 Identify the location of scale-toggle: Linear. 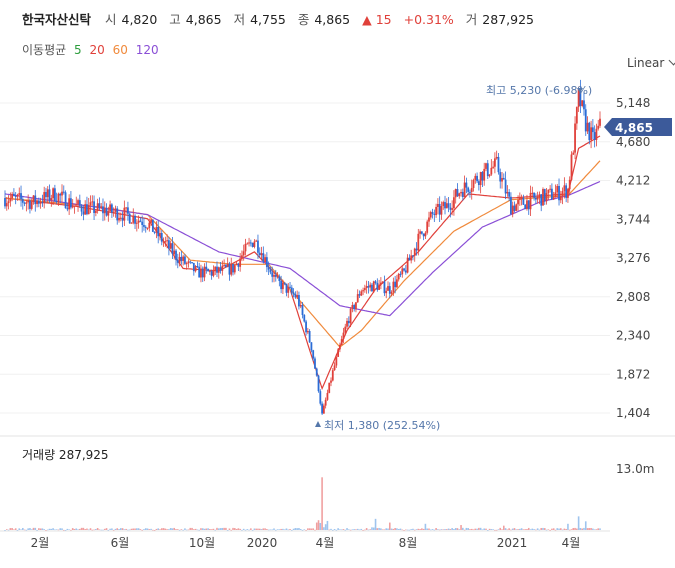
(651, 62).